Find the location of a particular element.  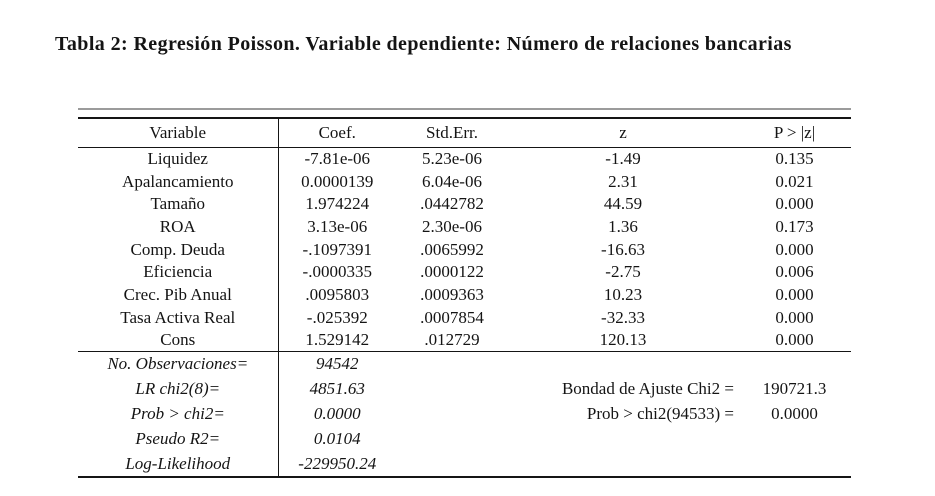

footer-right-value: 190721.3 is located at coordinates (794, 389).